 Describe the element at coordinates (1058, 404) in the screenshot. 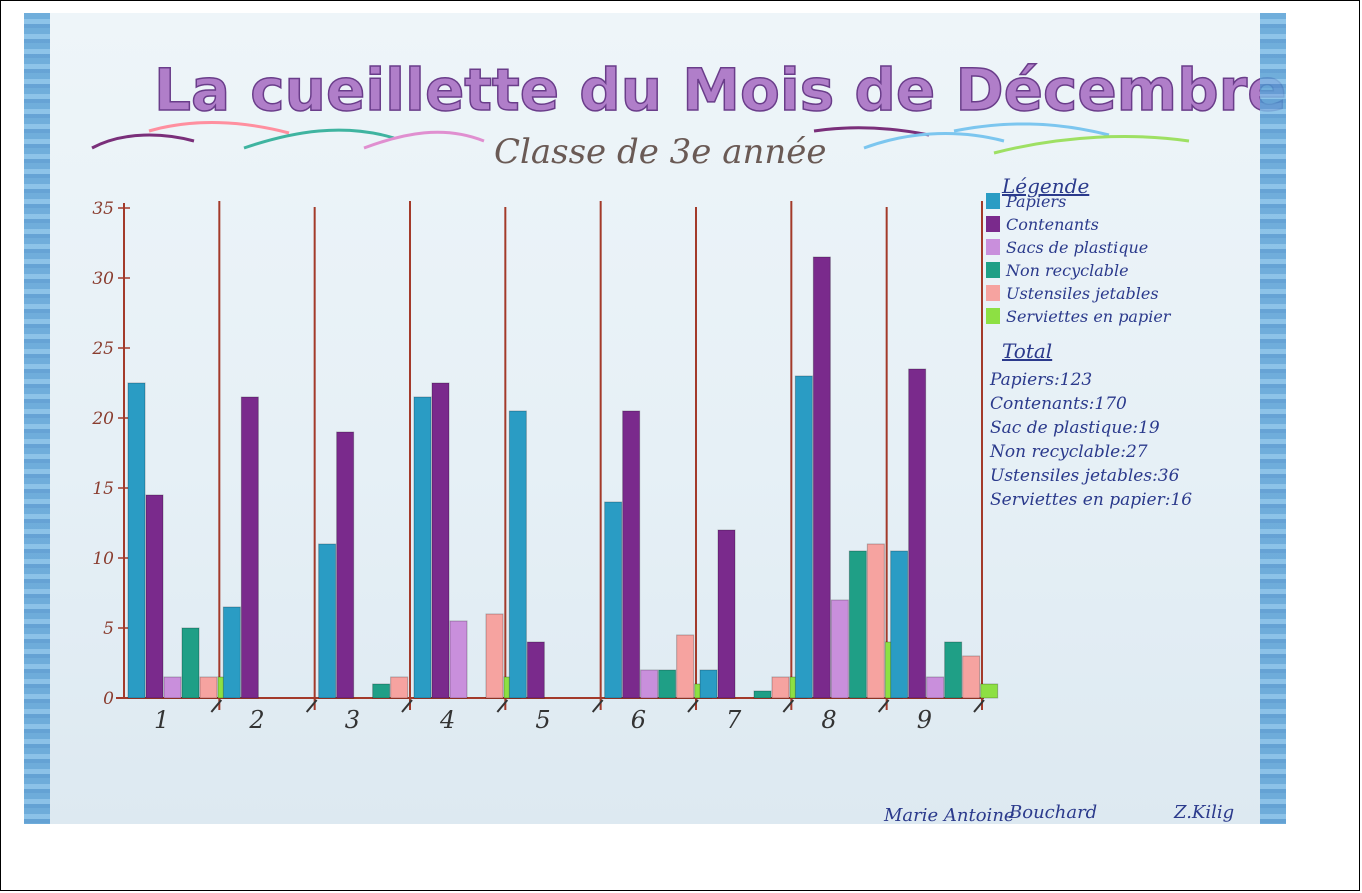

I see `total-line: Contenants:170` at that location.